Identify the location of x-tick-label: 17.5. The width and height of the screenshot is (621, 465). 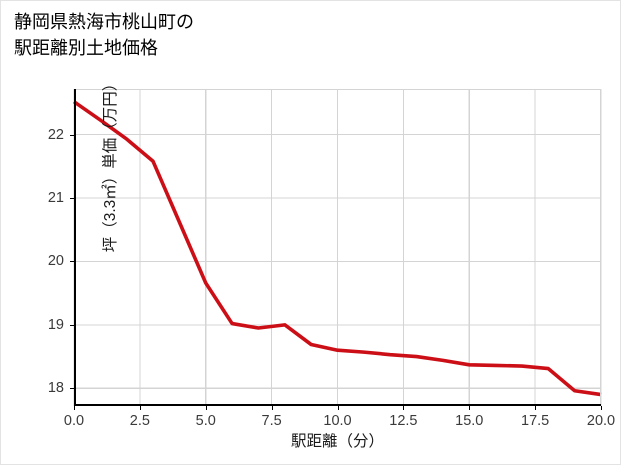
(535, 421).